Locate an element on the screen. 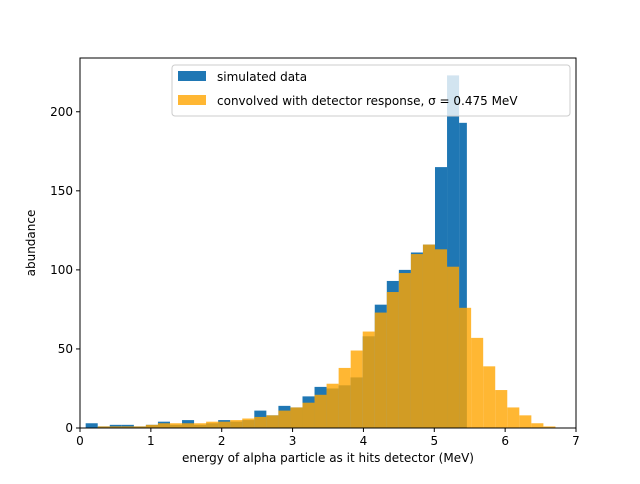  x-tick-label: 0 is located at coordinates (80, 441).